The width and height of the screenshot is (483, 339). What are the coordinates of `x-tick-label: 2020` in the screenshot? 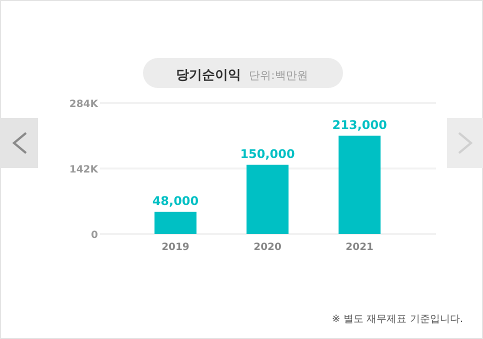 It's located at (268, 247).